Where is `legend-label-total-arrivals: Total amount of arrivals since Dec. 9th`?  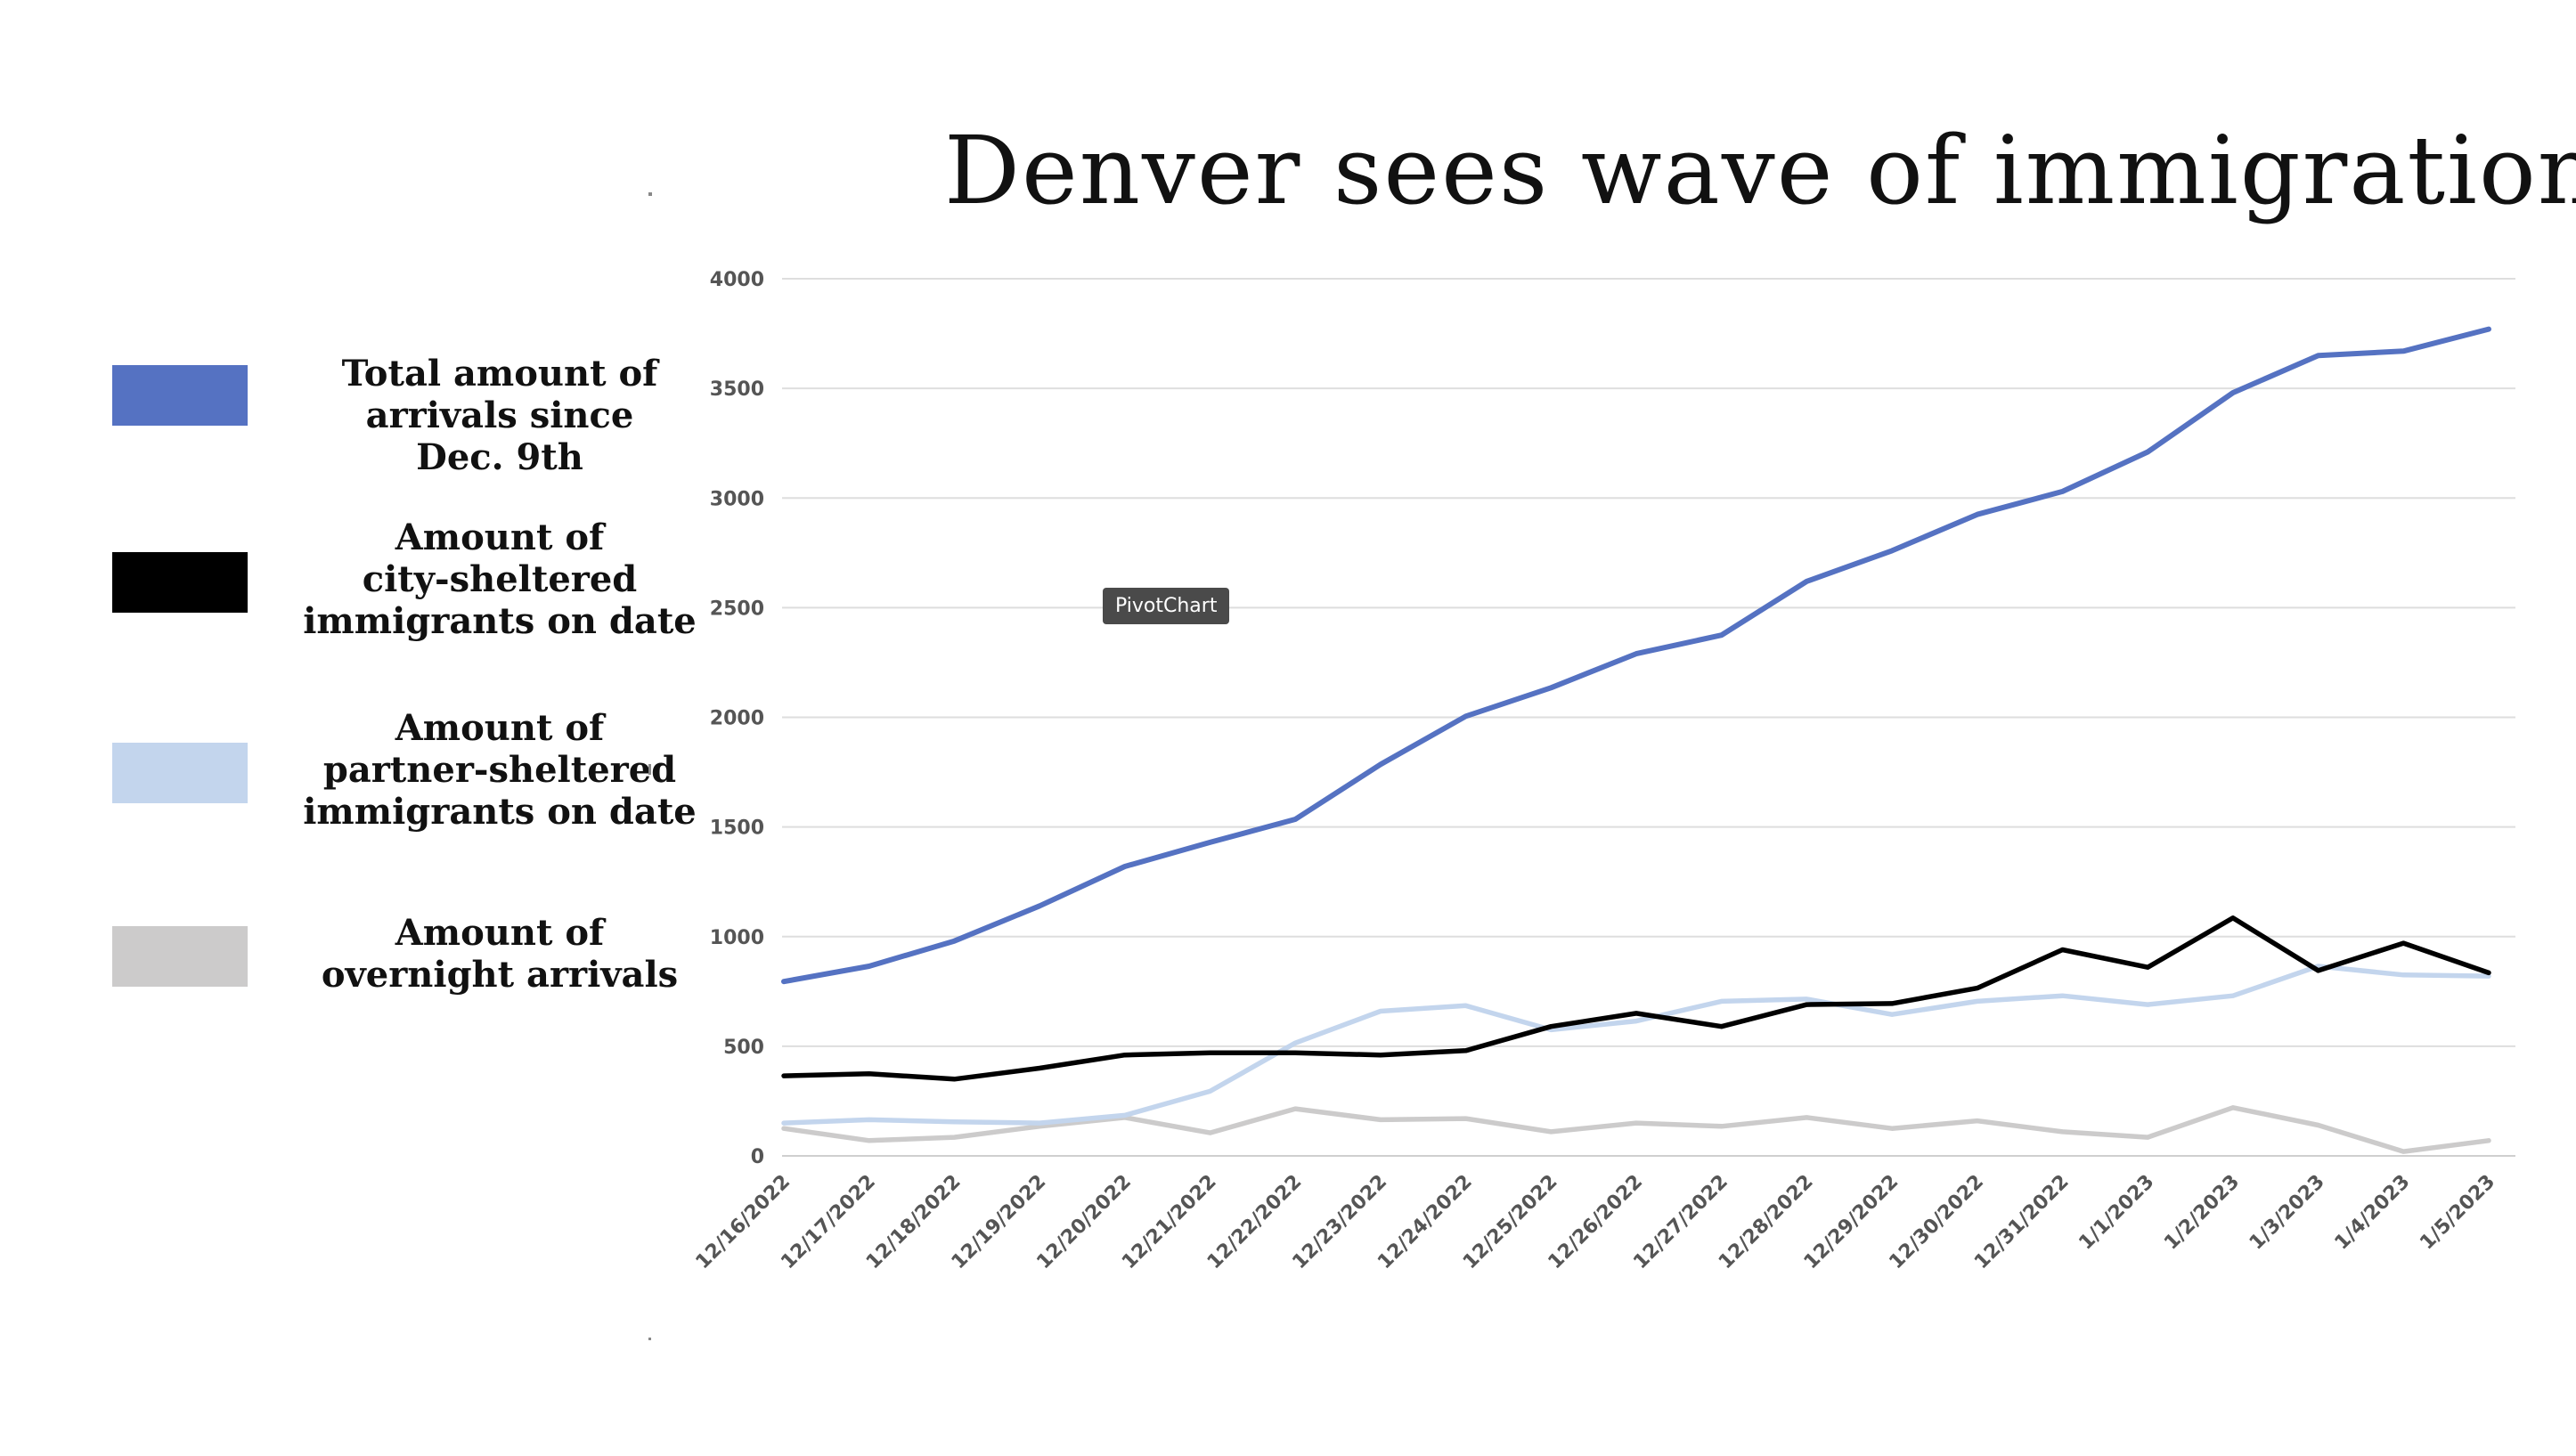 legend-label-total-arrivals: Total amount of arrivals since Dec. 9th is located at coordinates (500, 415).